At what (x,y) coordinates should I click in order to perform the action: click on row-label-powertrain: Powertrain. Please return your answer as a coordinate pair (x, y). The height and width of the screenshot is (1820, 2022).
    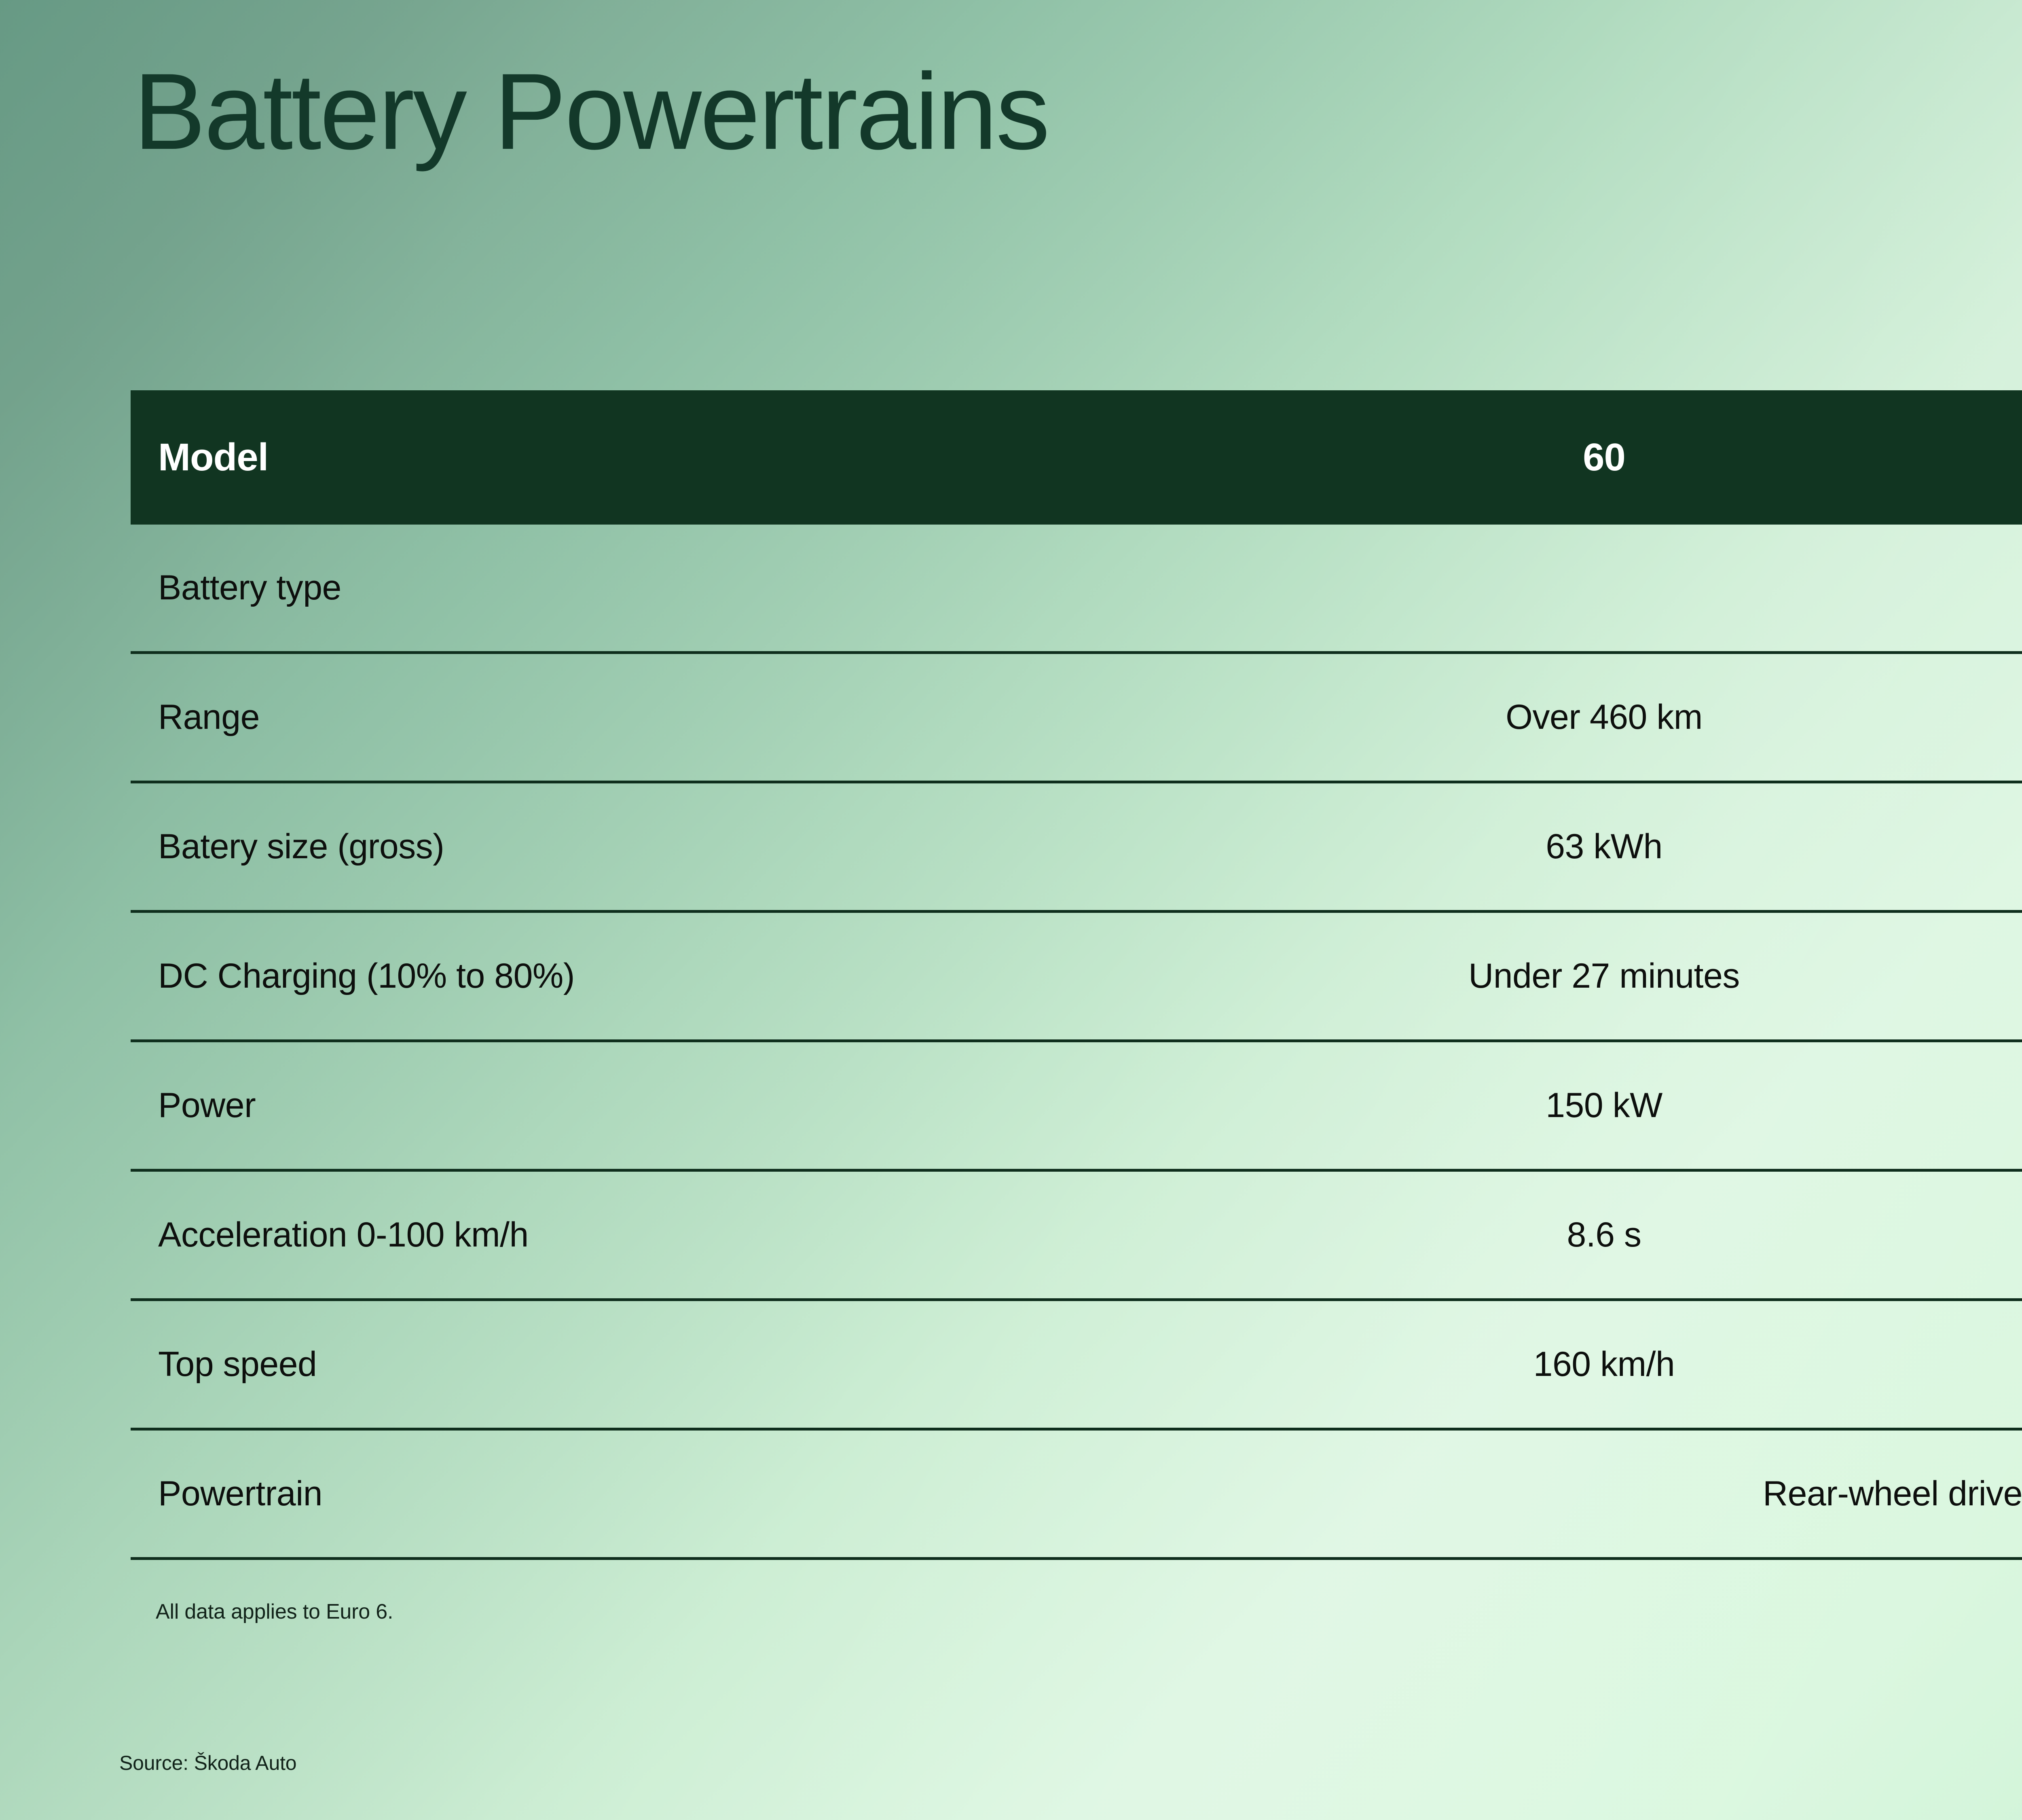
    Looking at the image, I should click on (240, 1493).